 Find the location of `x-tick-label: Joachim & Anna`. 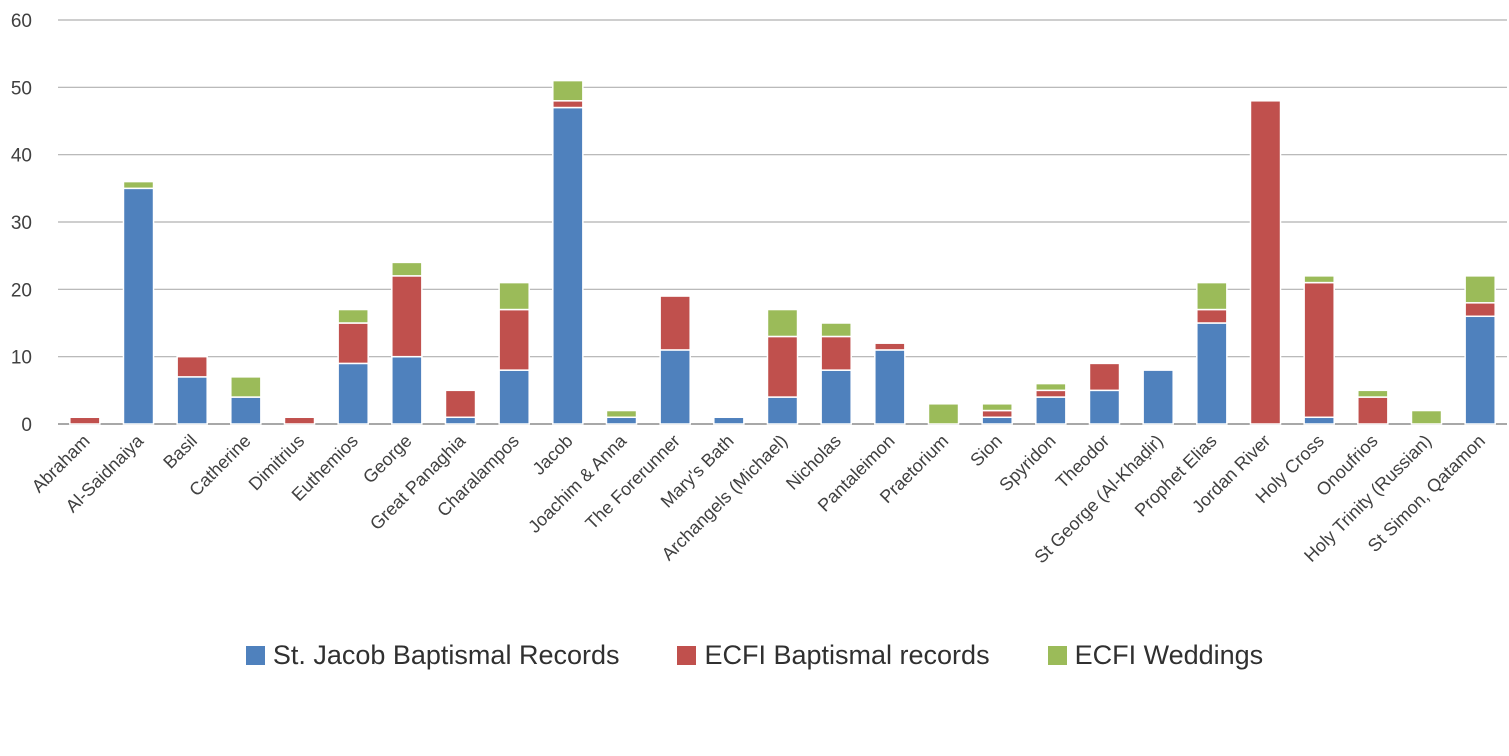

x-tick-label: Joachim & Anna is located at coordinates (577, 483).